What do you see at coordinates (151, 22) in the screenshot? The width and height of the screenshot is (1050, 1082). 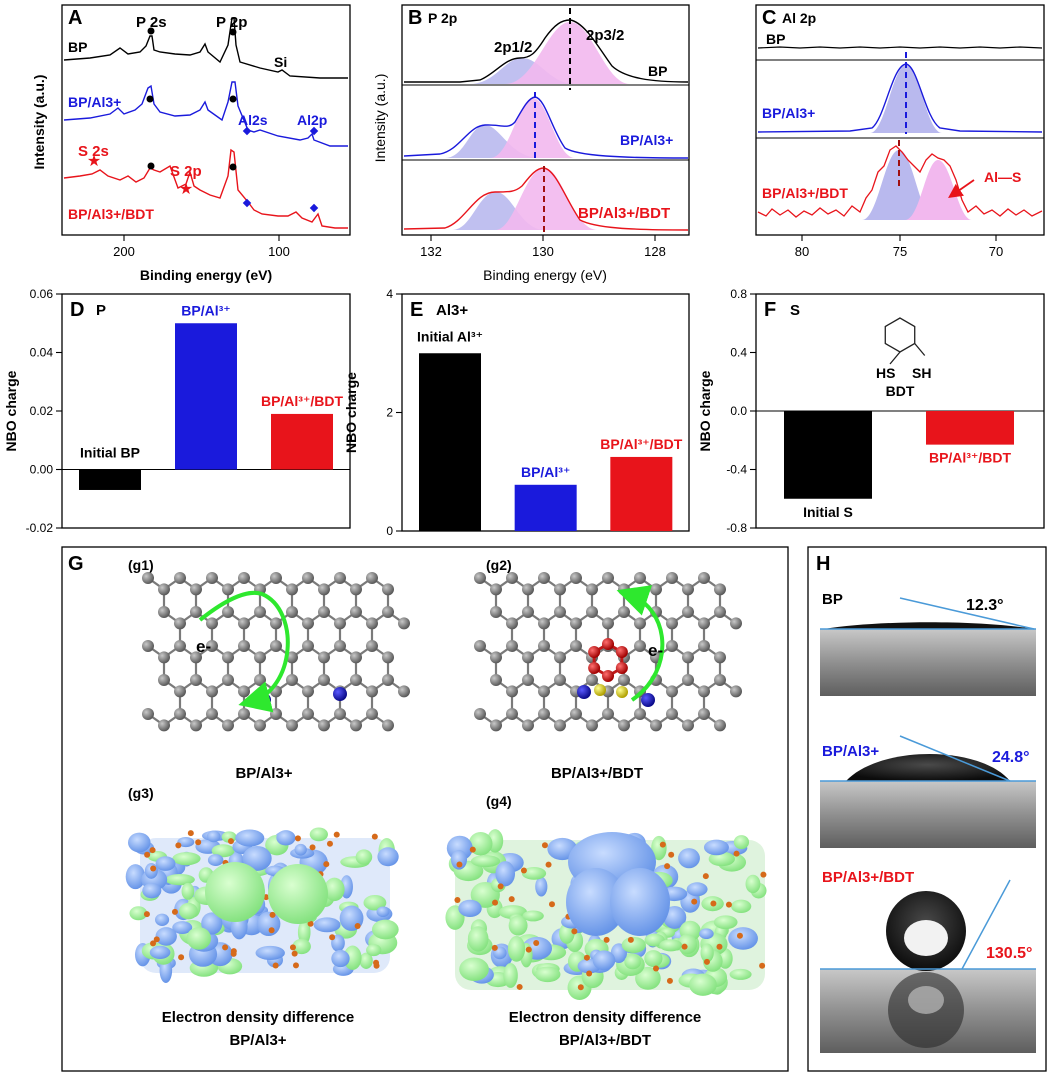 I see `panel-a-label-p2s: P 2s` at bounding box center [151, 22].